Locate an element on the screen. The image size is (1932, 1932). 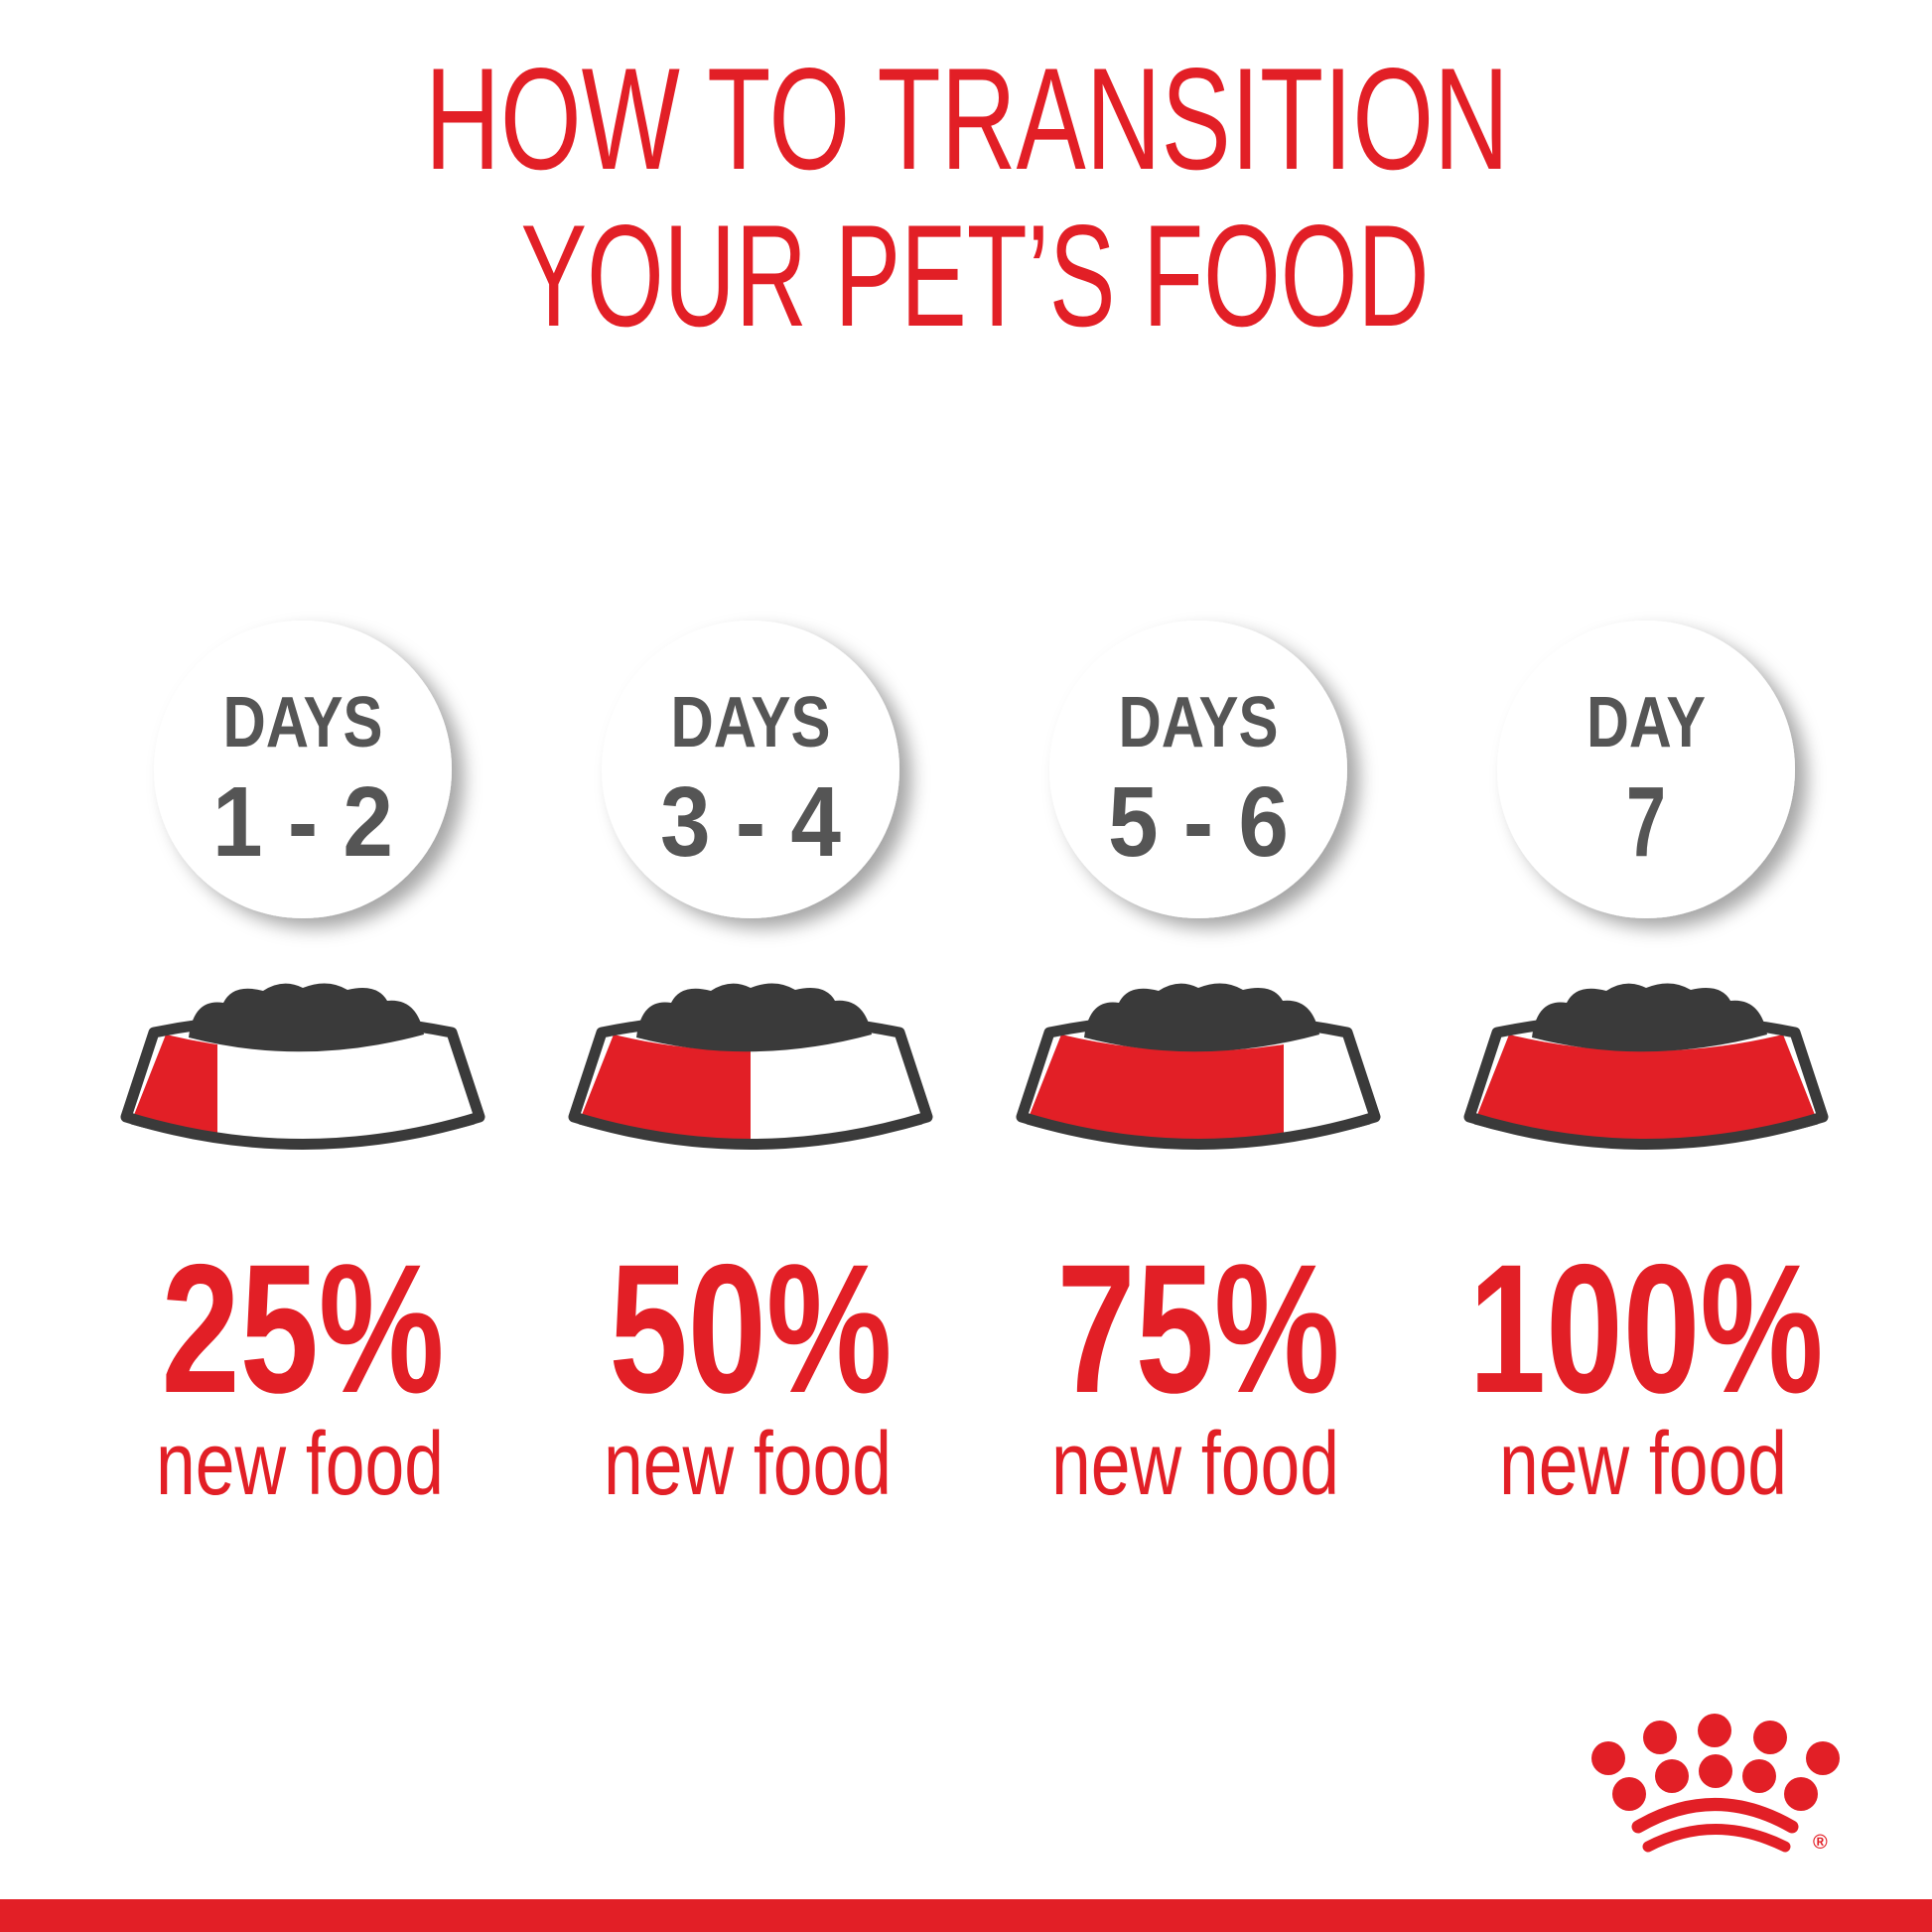
day-range: 1 - 2 is located at coordinates (302, 822).